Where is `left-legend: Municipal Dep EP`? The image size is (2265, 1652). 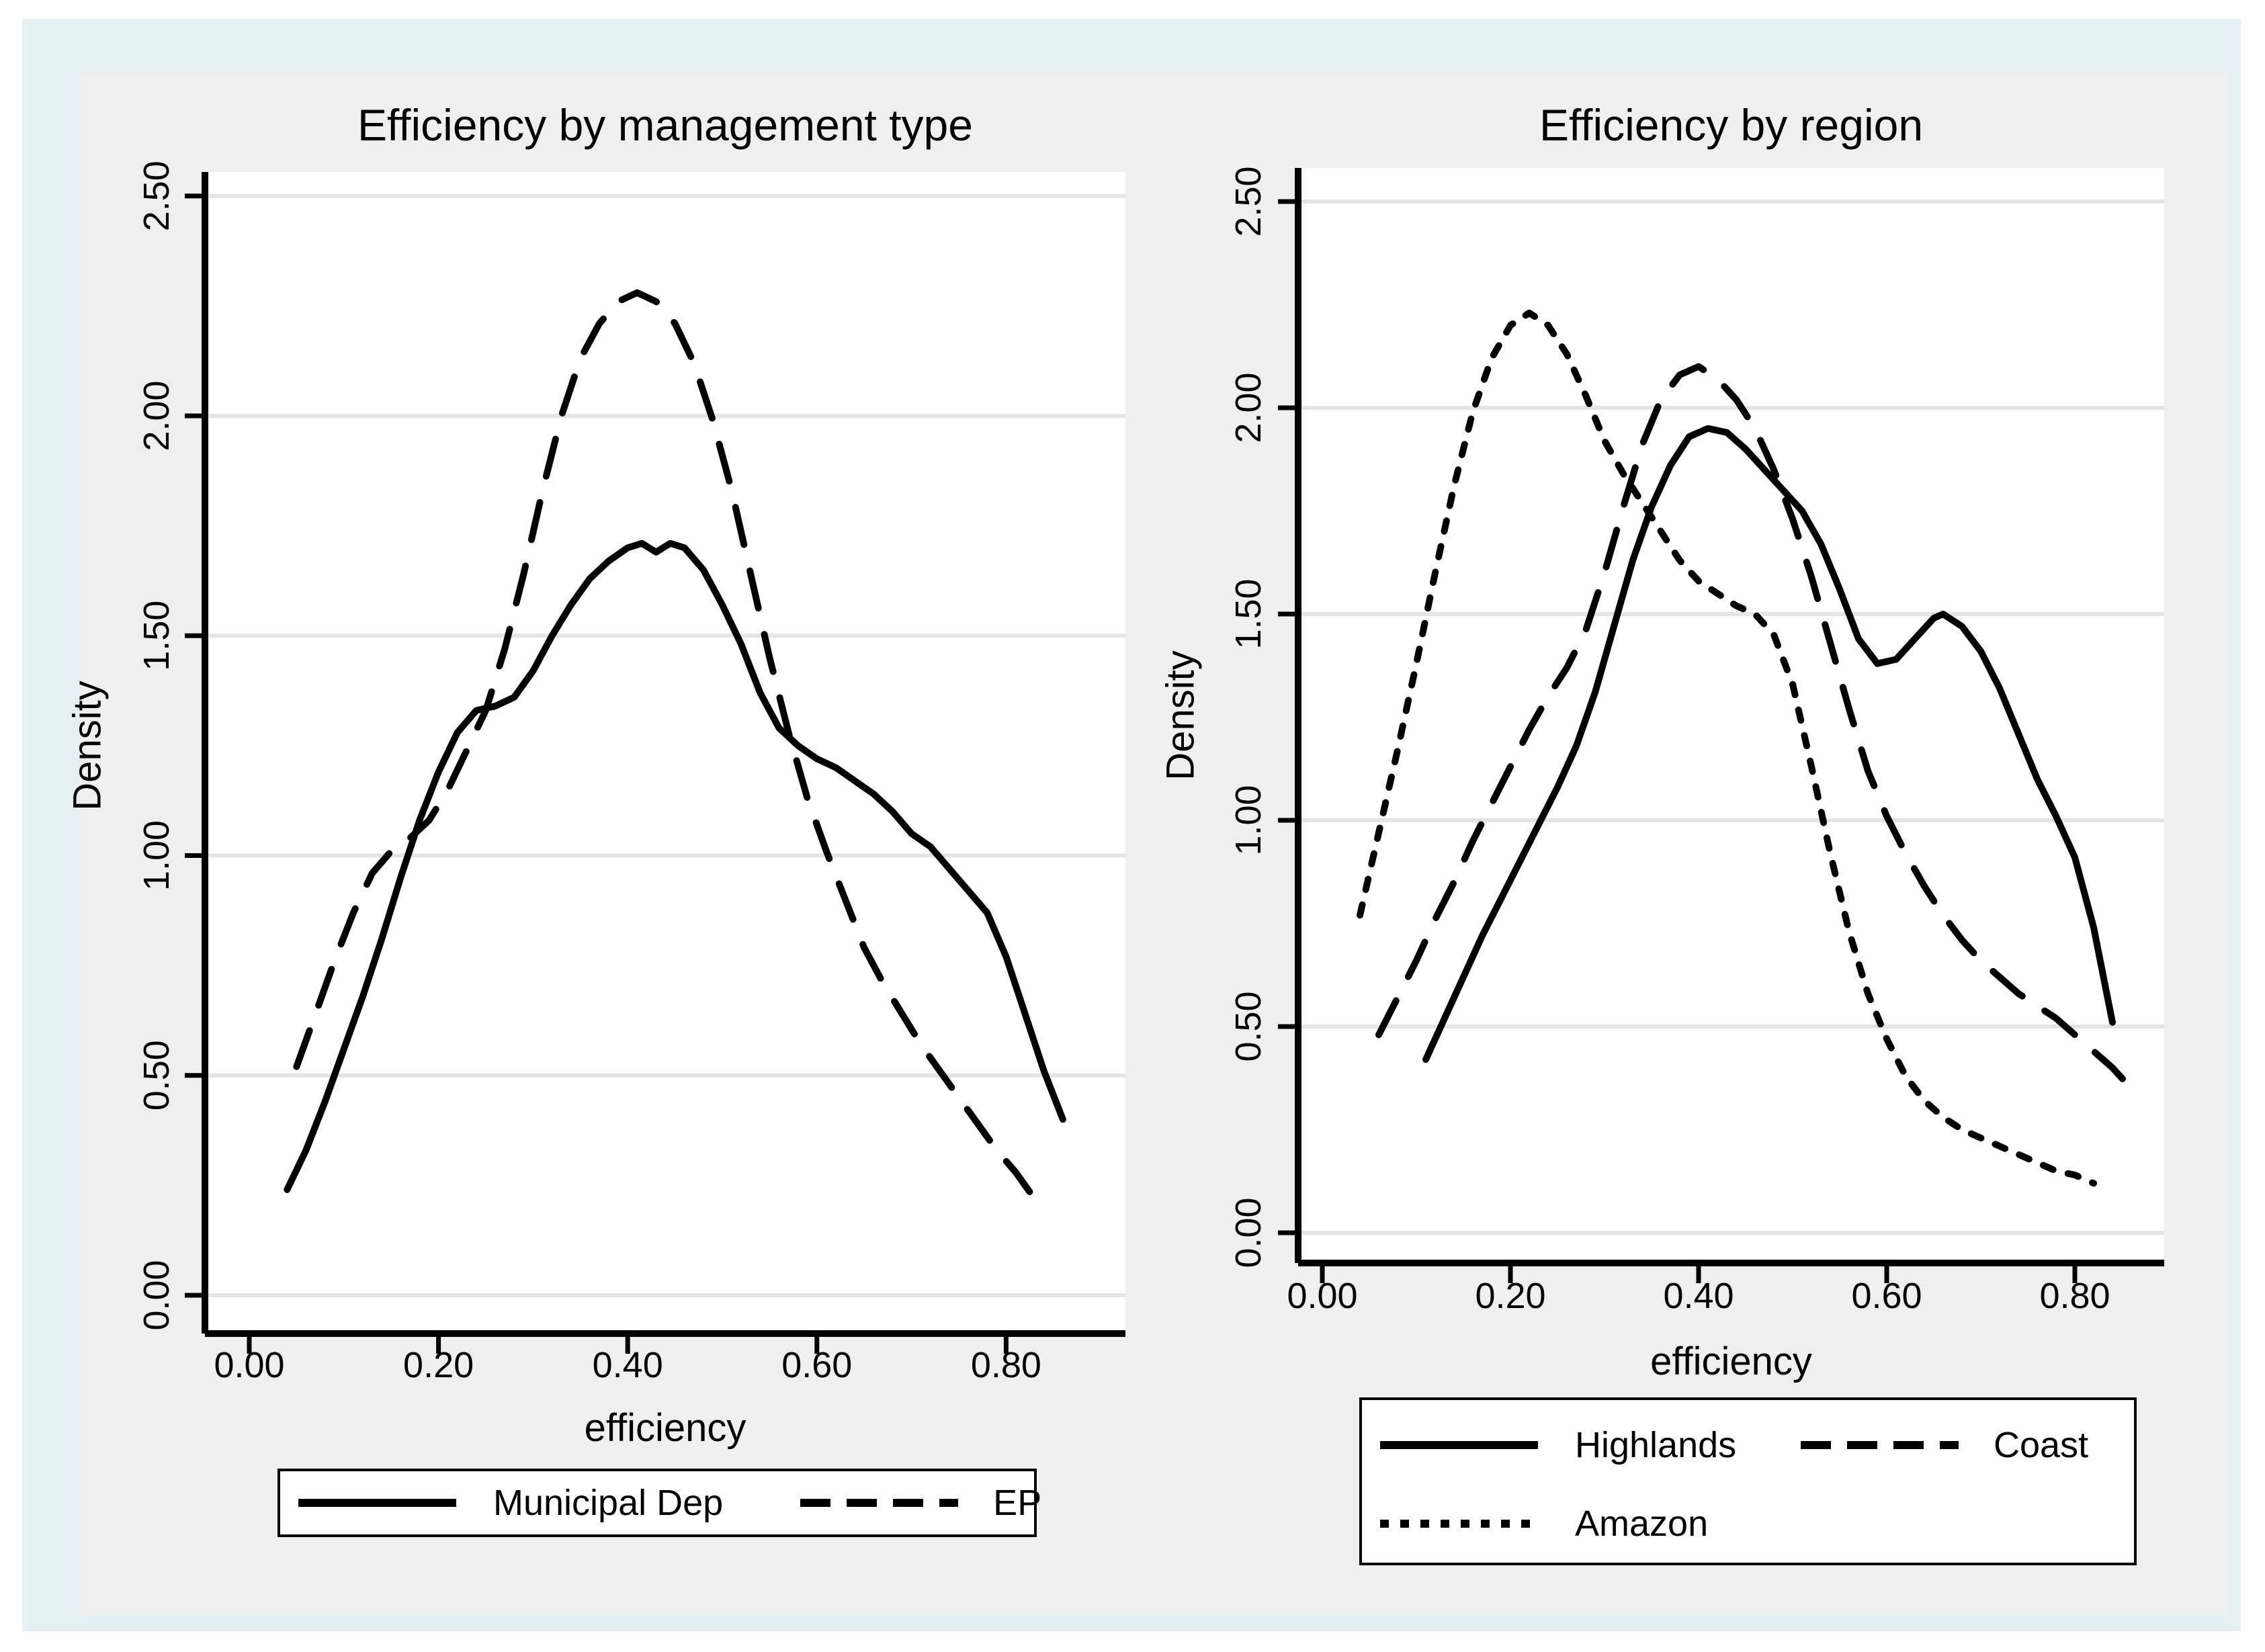
left-legend: Municipal Dep EP is located at coordinates (659, 1503).